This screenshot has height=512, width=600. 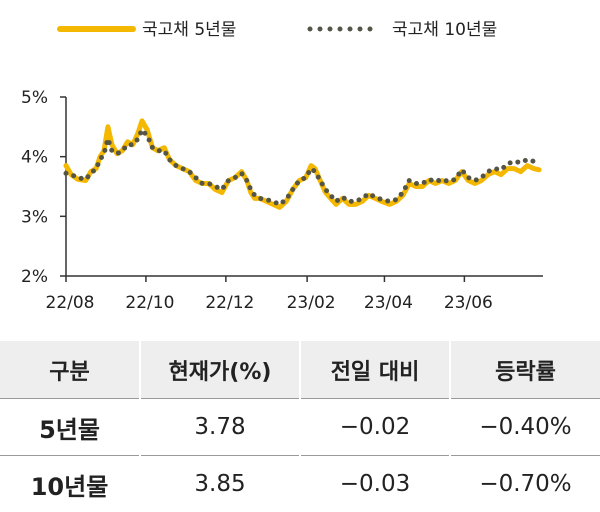 I want to click on table-row: 5년물 3.78 −0.02 −0.40%, so click(x=300, y=427).